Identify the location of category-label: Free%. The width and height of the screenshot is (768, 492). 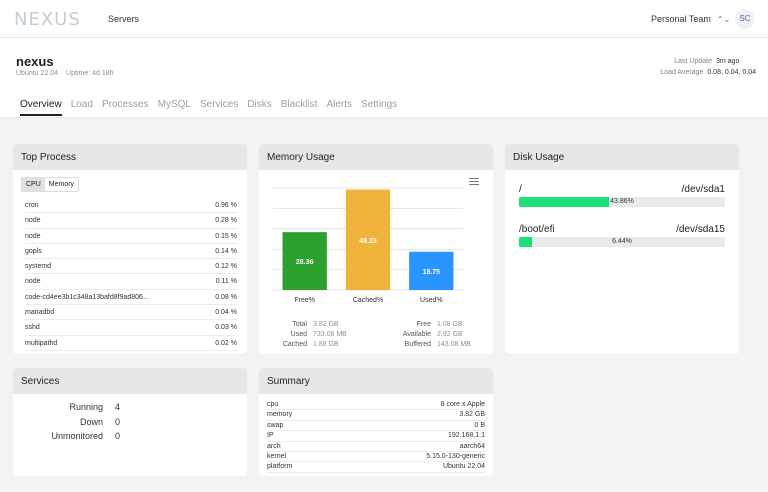
(304, 300).